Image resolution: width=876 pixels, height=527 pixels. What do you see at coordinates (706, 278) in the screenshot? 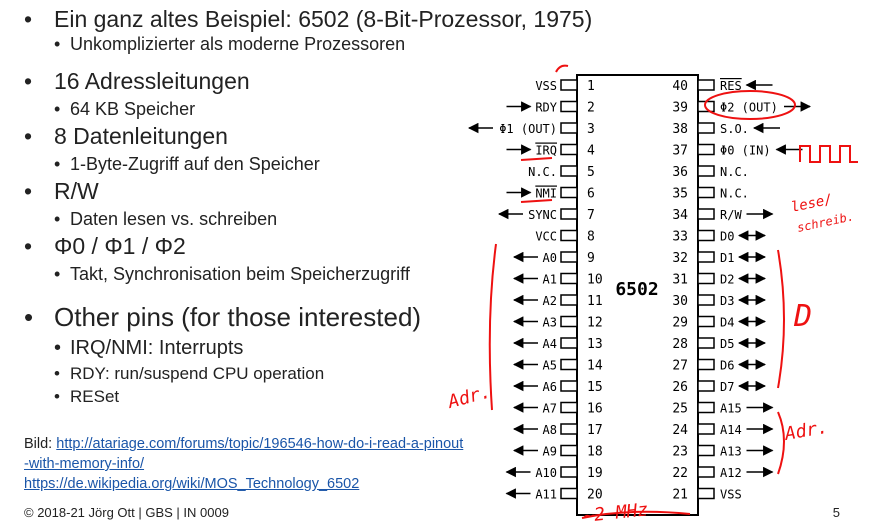
I see `pin-31-stub` at bounding box center [706, 278].